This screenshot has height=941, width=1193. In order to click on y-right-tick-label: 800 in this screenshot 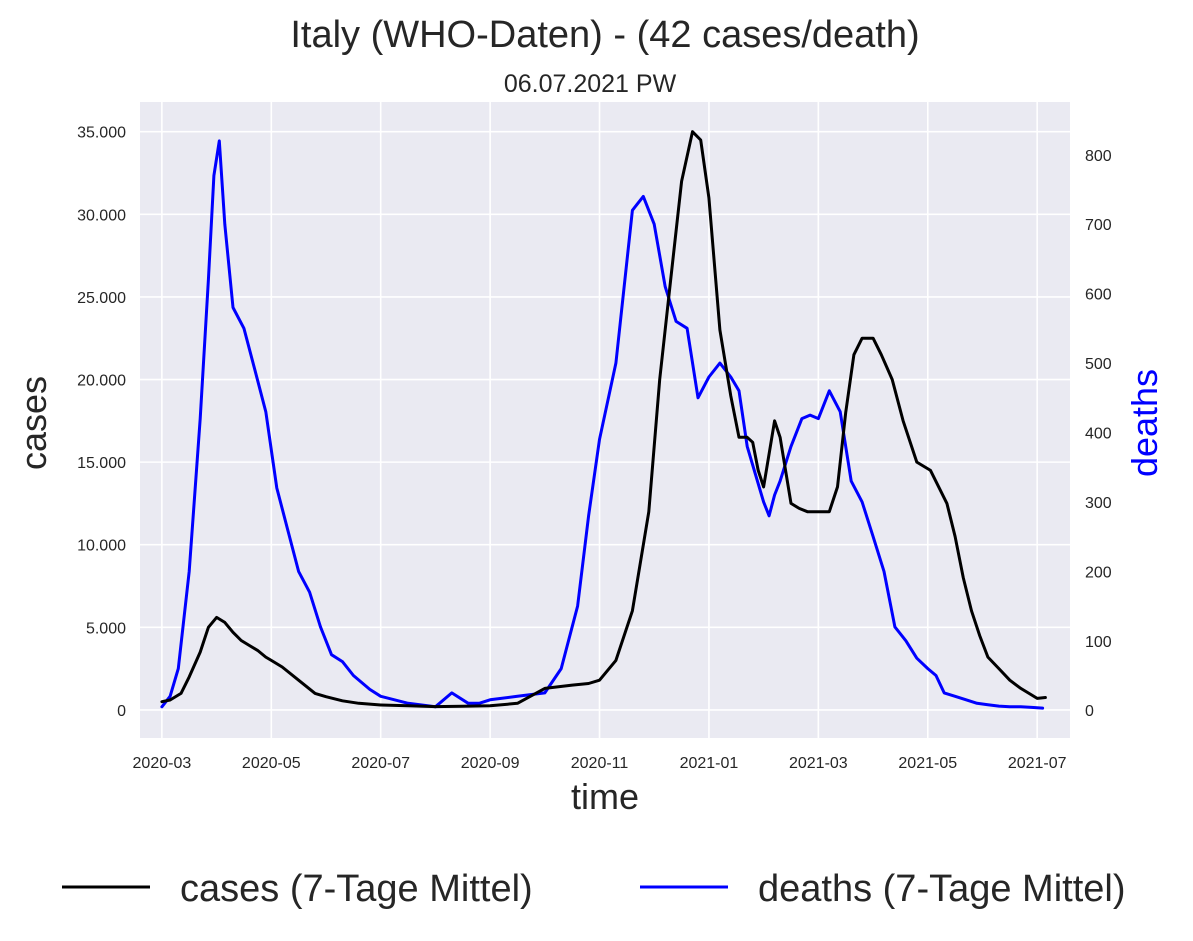, I will do `click(1098, 156)`.